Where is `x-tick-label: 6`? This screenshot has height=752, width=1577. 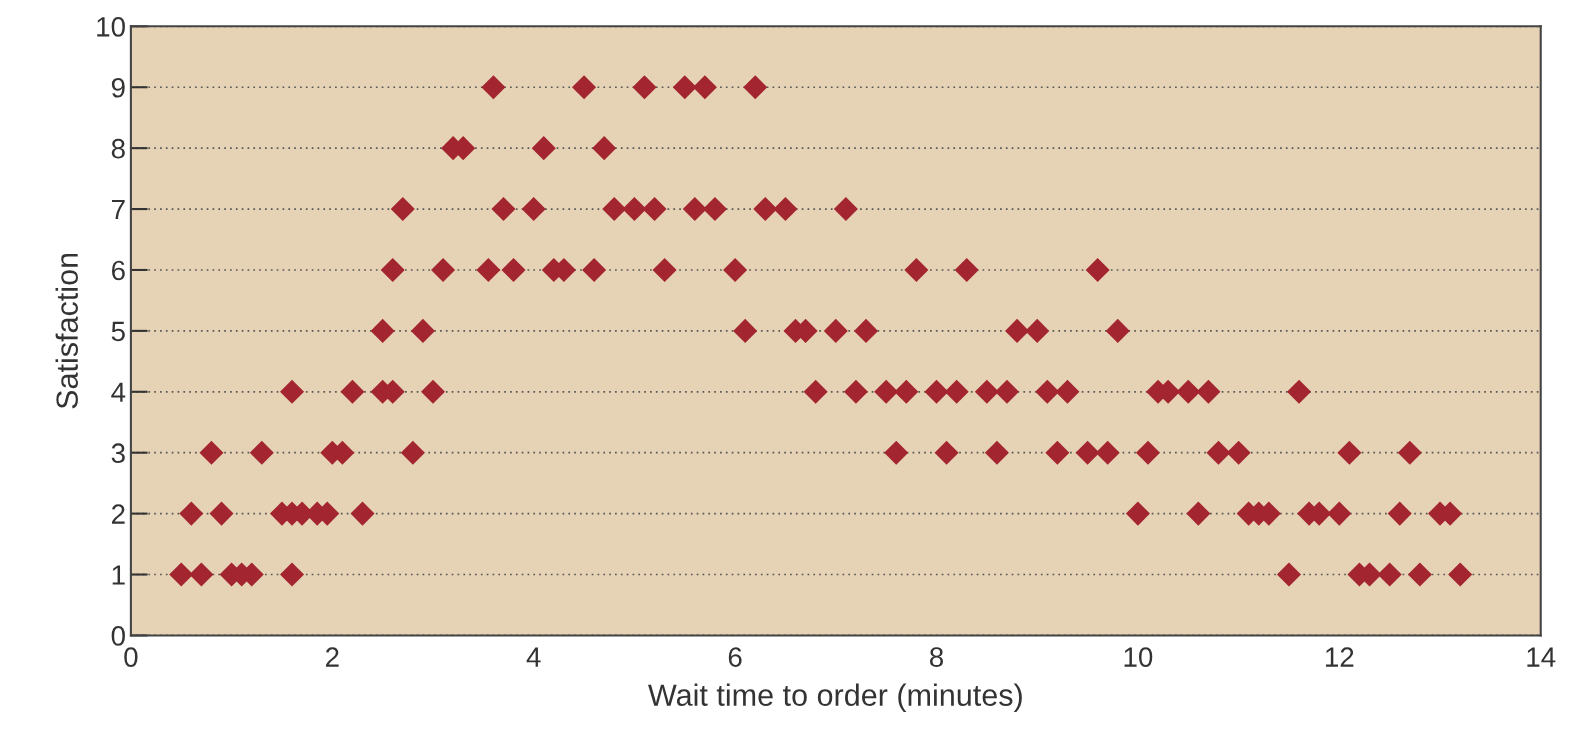 x-tick-label: 6 is located at coordinates (735, 657).